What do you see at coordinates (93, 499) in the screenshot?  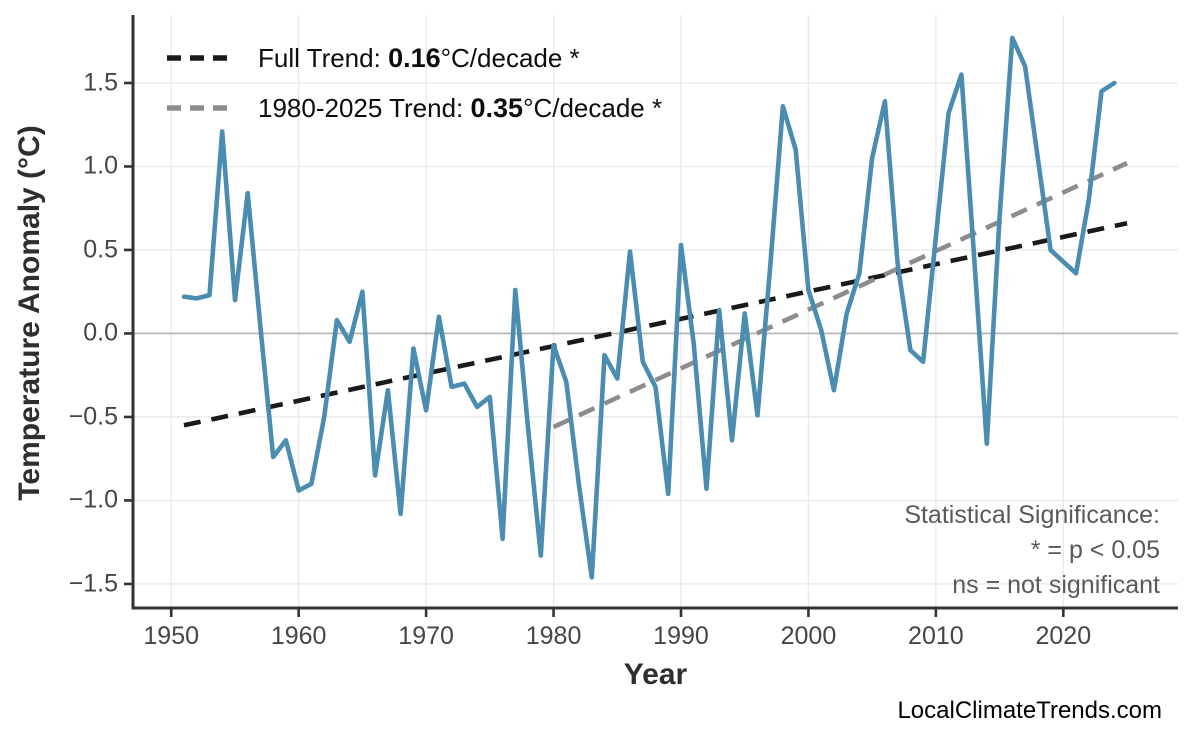 I see `y-tick-label-−1.0: −1.0` at bounding box center [93, 499].